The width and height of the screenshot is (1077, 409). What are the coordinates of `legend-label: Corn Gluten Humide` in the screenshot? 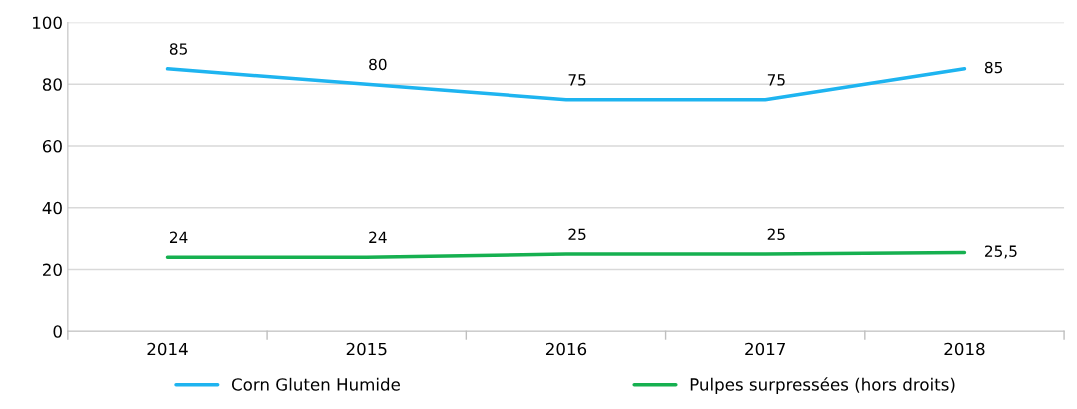 It's located at (315, 384).